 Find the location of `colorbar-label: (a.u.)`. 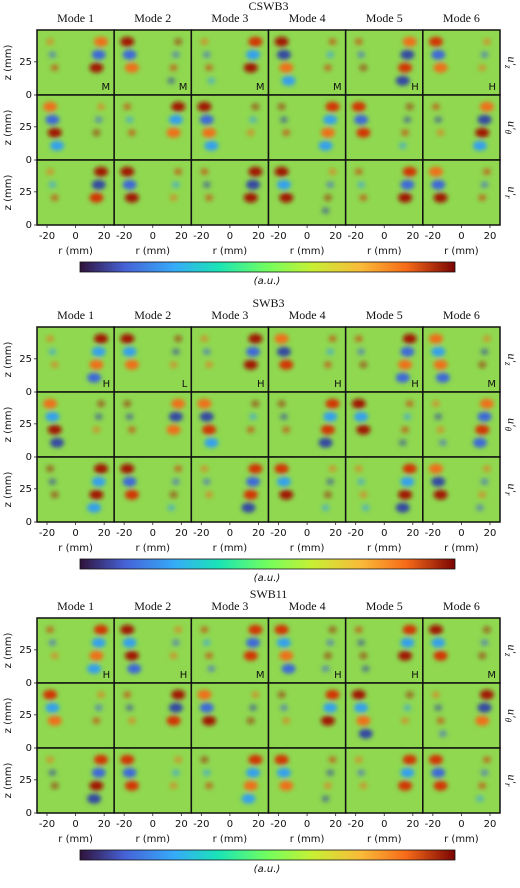

colorbar-label: (a.u.) is located at coordinates (267, 281).